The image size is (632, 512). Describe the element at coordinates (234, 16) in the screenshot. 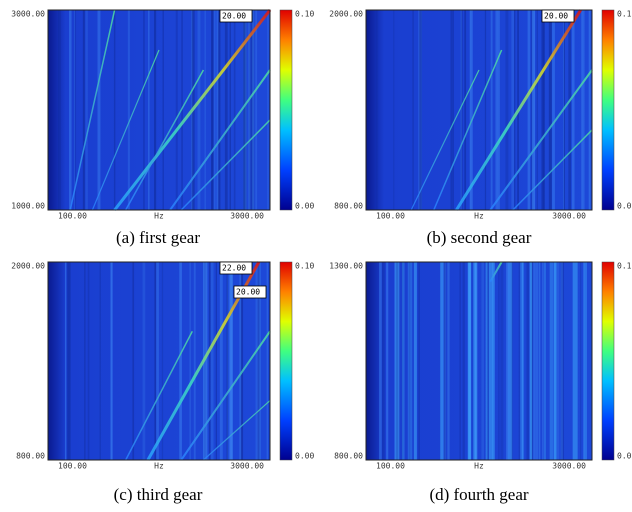

I see `annotation: 20.00` at that location.